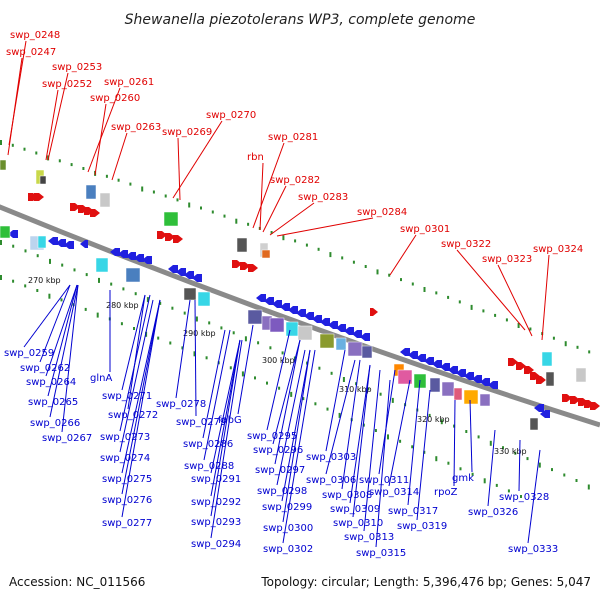  I want to click on gene-label-swp_0271: swp_0271, so click(127, 396).